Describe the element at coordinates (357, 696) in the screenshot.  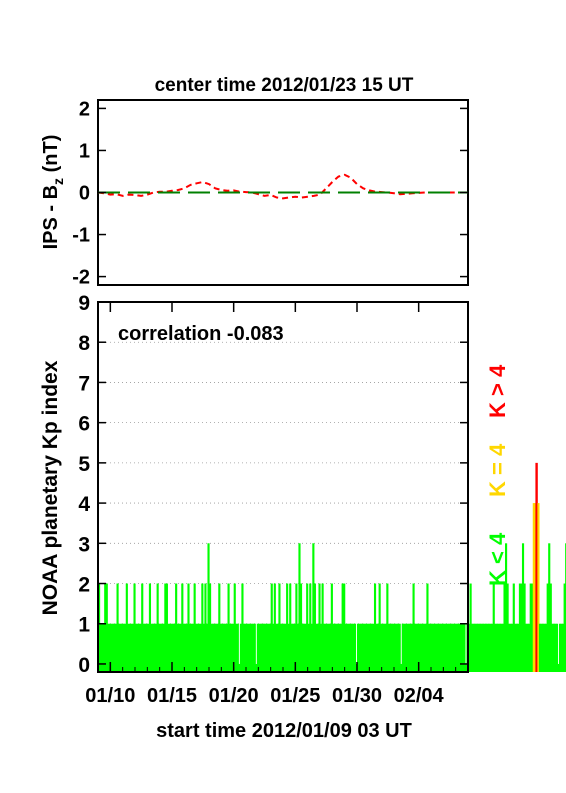
I see `kp-x-tick-label: 01/30` at that location.